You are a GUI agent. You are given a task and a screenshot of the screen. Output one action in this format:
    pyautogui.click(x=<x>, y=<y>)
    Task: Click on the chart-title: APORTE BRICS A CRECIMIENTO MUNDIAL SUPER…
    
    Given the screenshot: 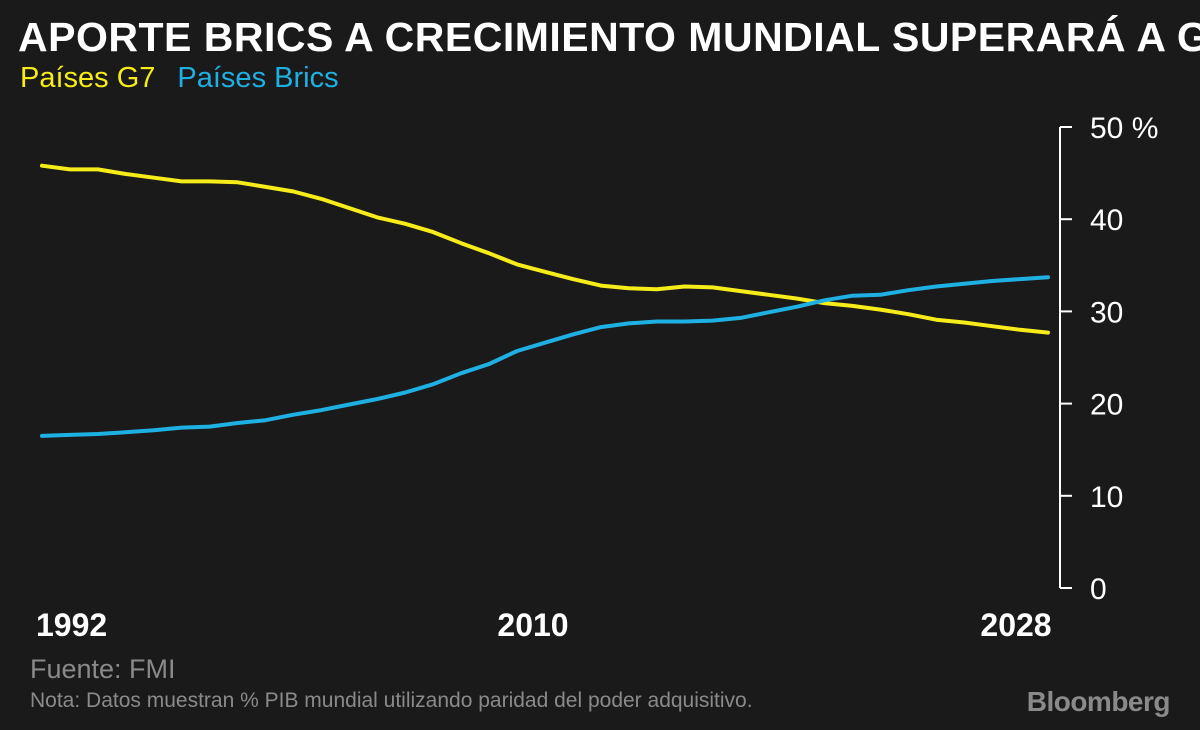 What is the action you would take?
    pyautogui.click(x=609, y=37)
    